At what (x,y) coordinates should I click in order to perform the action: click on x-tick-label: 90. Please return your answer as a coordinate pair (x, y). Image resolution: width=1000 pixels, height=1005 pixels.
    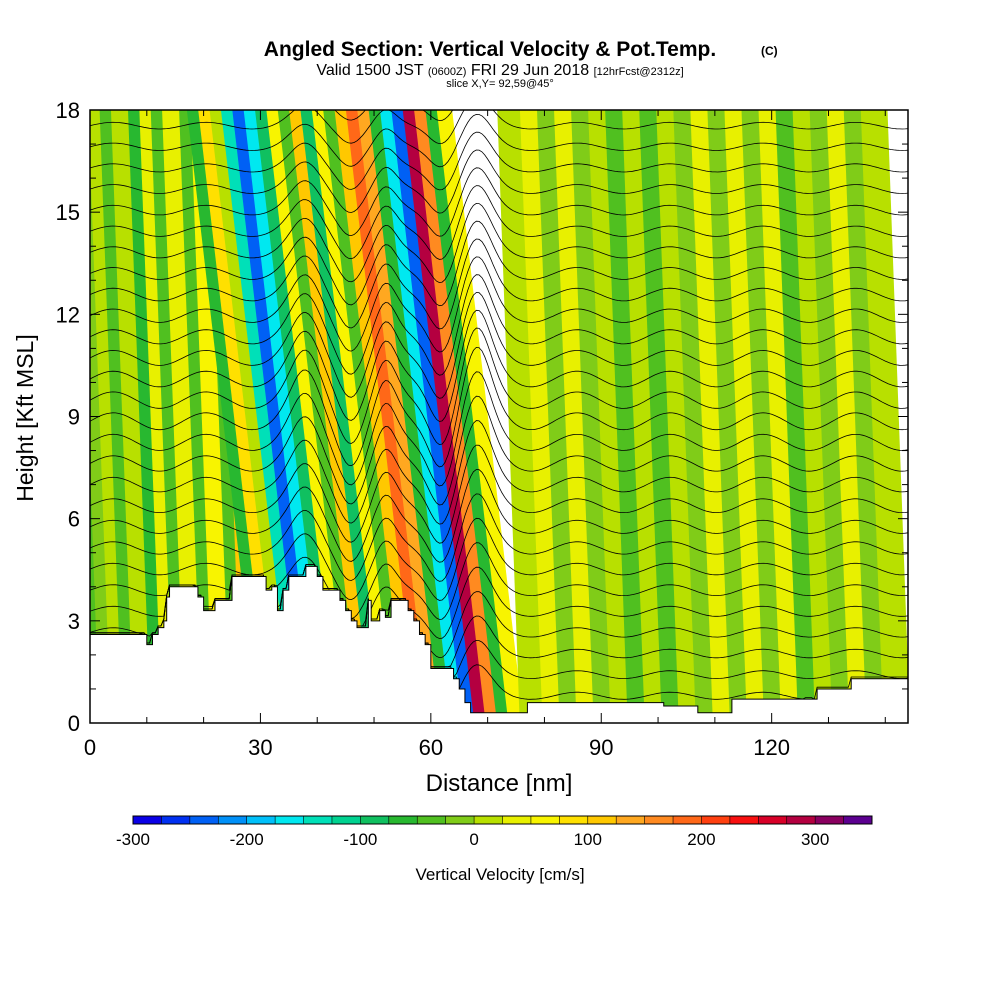
    Looking at the image, I should click on (601, 747).